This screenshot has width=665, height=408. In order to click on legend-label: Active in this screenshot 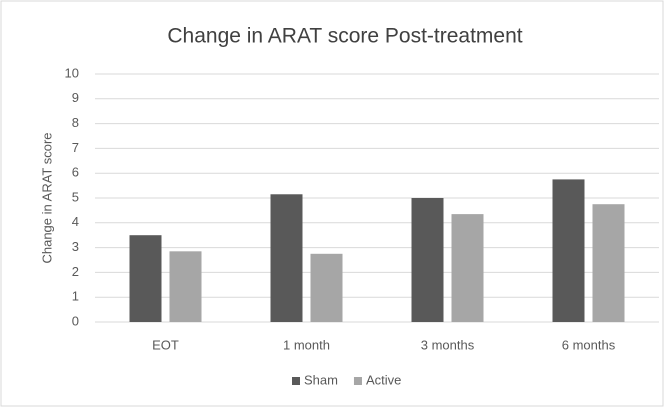, I will do `click(383, 379)`.